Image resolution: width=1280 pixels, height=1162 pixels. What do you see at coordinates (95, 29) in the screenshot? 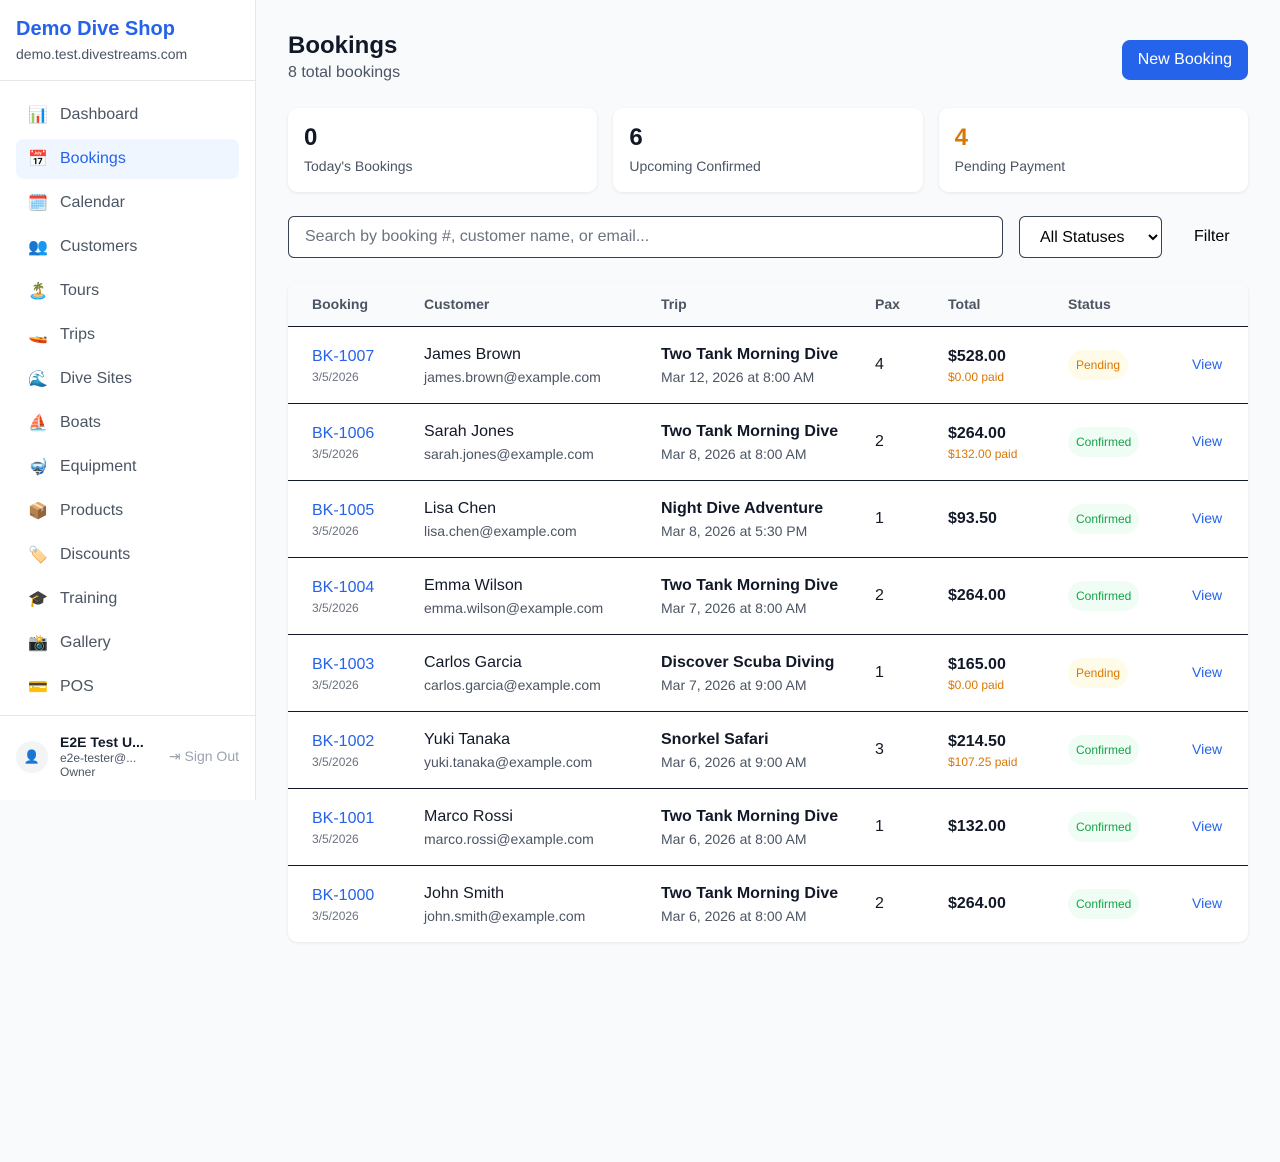
I see `shop-name: Demo Dive Shop` at bounding box center [95, 29].